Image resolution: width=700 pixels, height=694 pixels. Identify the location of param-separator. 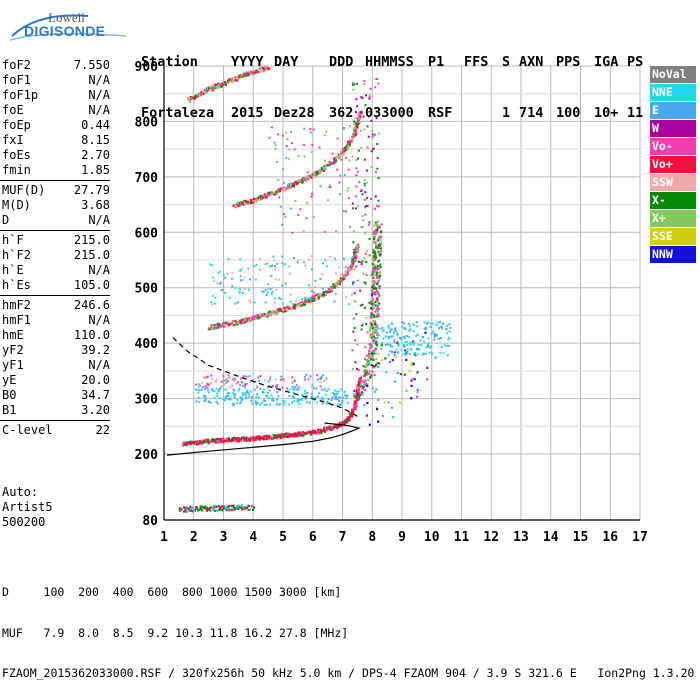
(55, 230).